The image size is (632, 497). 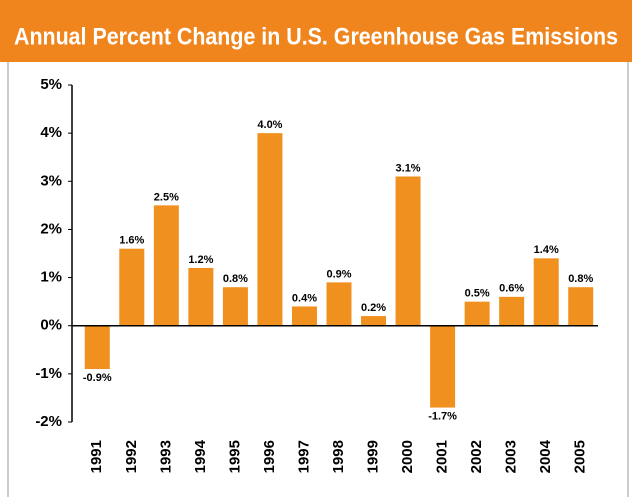 I want to click on title-banner, so click(x=316, y=31).